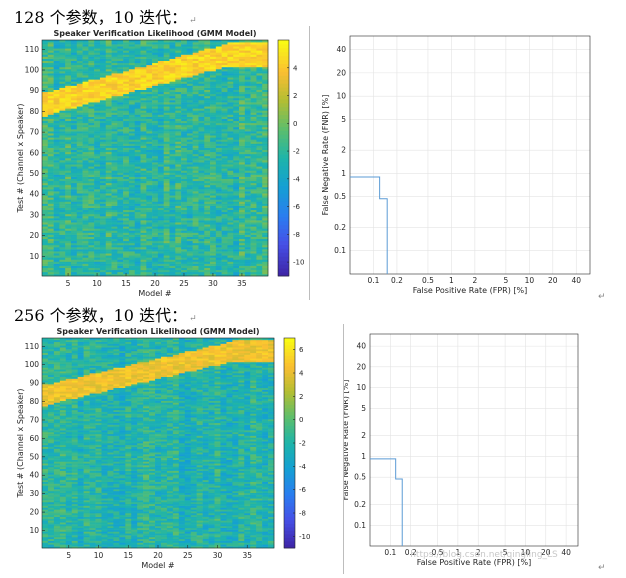  I want to click on colorbar-segment, so click(283, 191).